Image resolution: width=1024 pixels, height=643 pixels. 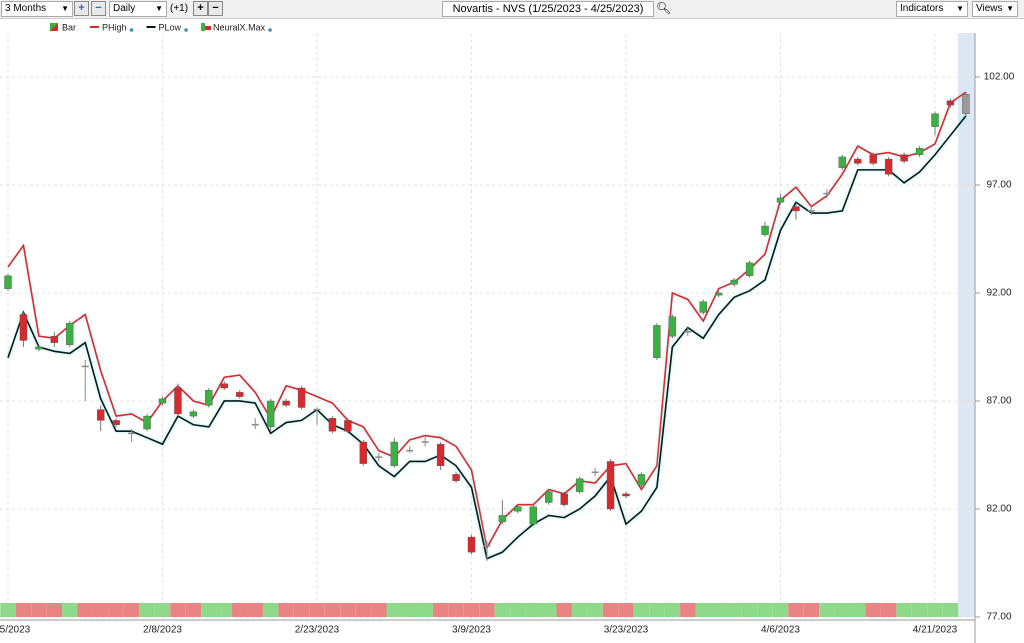 I want to click on interval-select: Daily ▼, so click(x=138, y=9).